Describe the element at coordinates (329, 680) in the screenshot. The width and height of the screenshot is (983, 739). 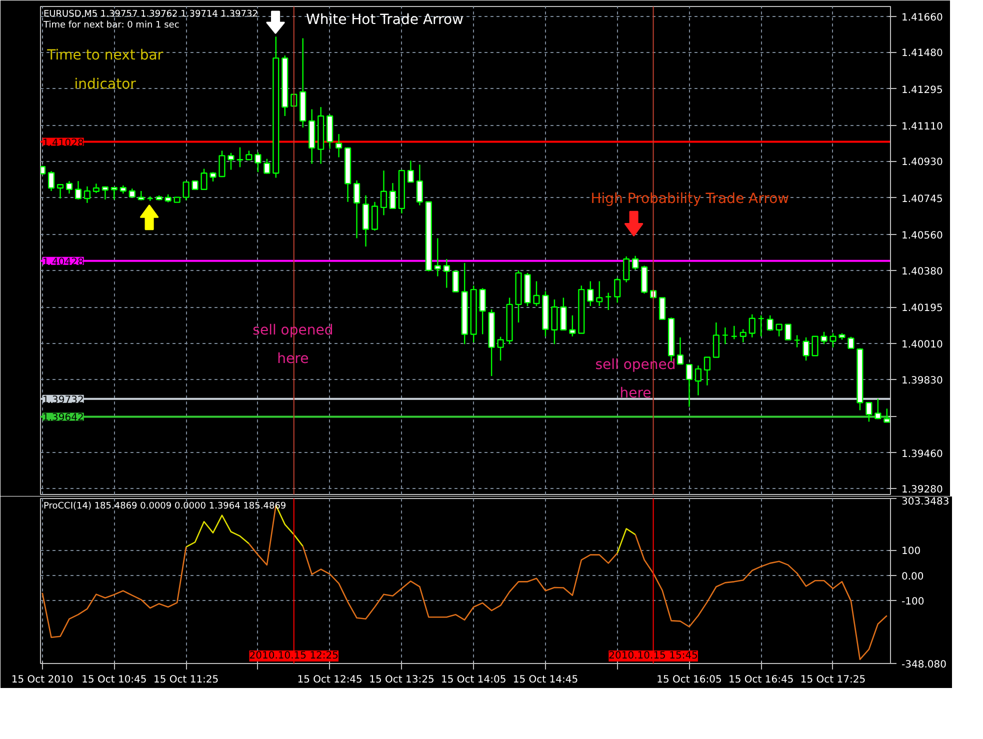
I see `x-tick-label: 15 Oct 12:45` at that location.